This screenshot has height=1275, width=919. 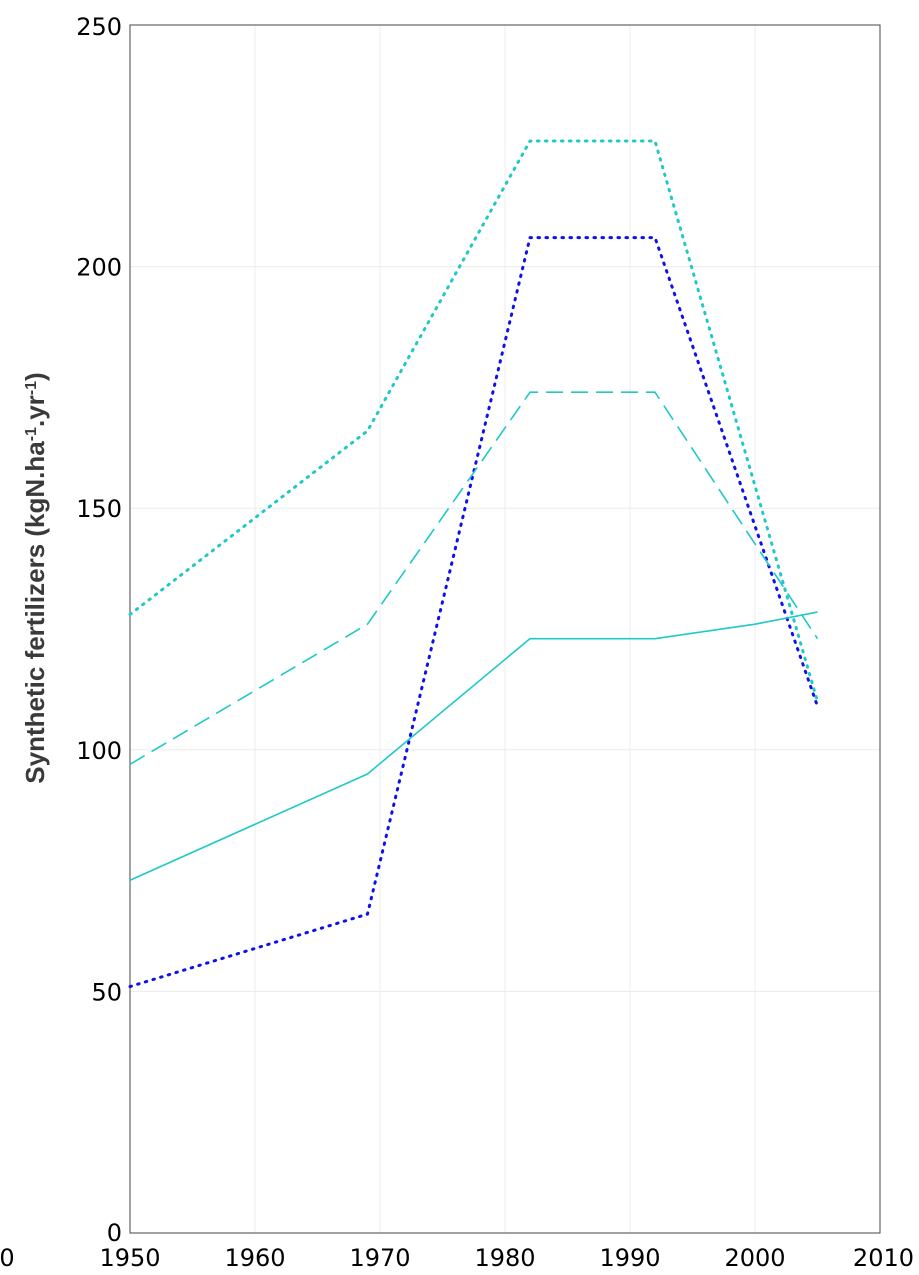 I want to click on y-axis-label-mid: .yr, so click(x=35, y=411).